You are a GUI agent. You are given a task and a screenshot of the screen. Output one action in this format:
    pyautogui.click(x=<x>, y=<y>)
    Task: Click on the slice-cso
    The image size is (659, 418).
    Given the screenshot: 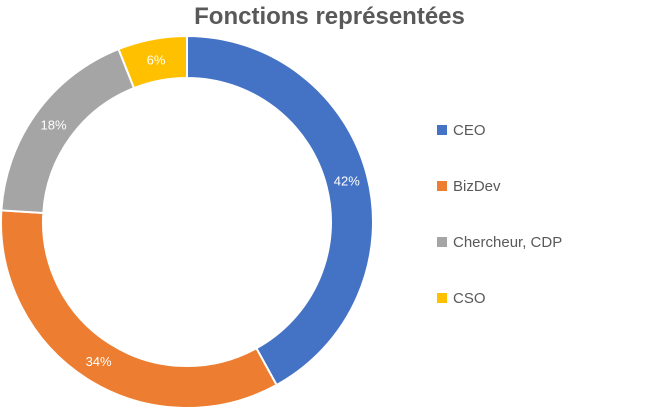 What is the action you would take?
    pyautogui.click(x=152, y=62)
    